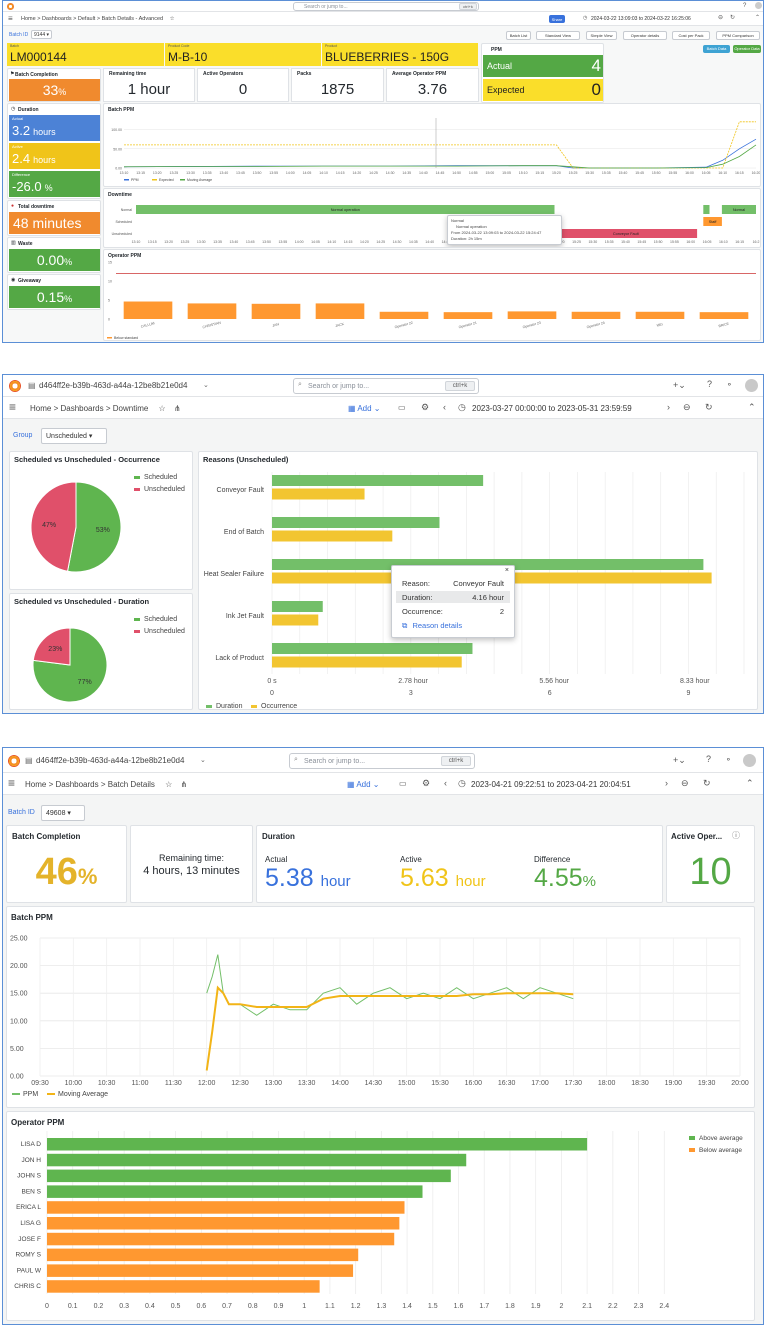 The height and width of the screenshot is (1327, 768). What do you see at coordinates (110, 263) in the screenshot?
I see `y-tick-label: 15` at bounding box center [110, 263].